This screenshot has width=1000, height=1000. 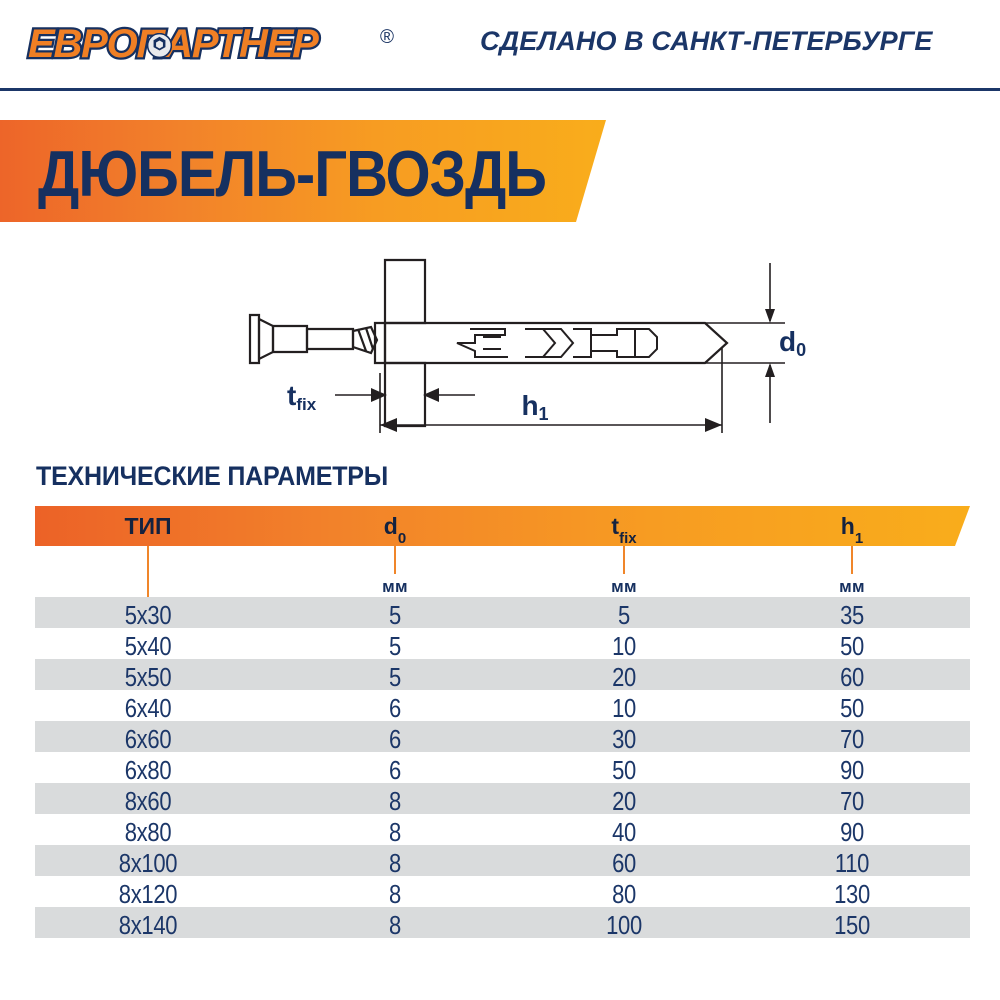 What do you see at coordinates (624, 894) in the screenshot?
I see `table-cell-tfix: 80` at bounding box center [624, 894].